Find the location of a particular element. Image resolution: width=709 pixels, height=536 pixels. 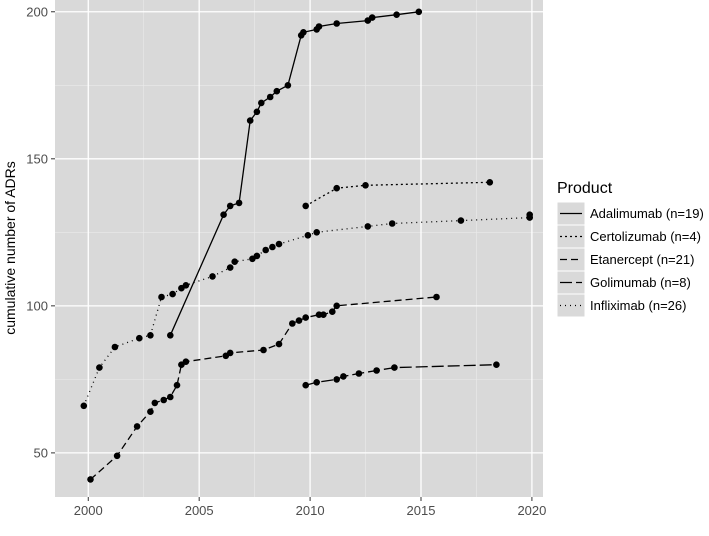

y-axis: 50 100 150 200 is located at coordinates (40, 232).